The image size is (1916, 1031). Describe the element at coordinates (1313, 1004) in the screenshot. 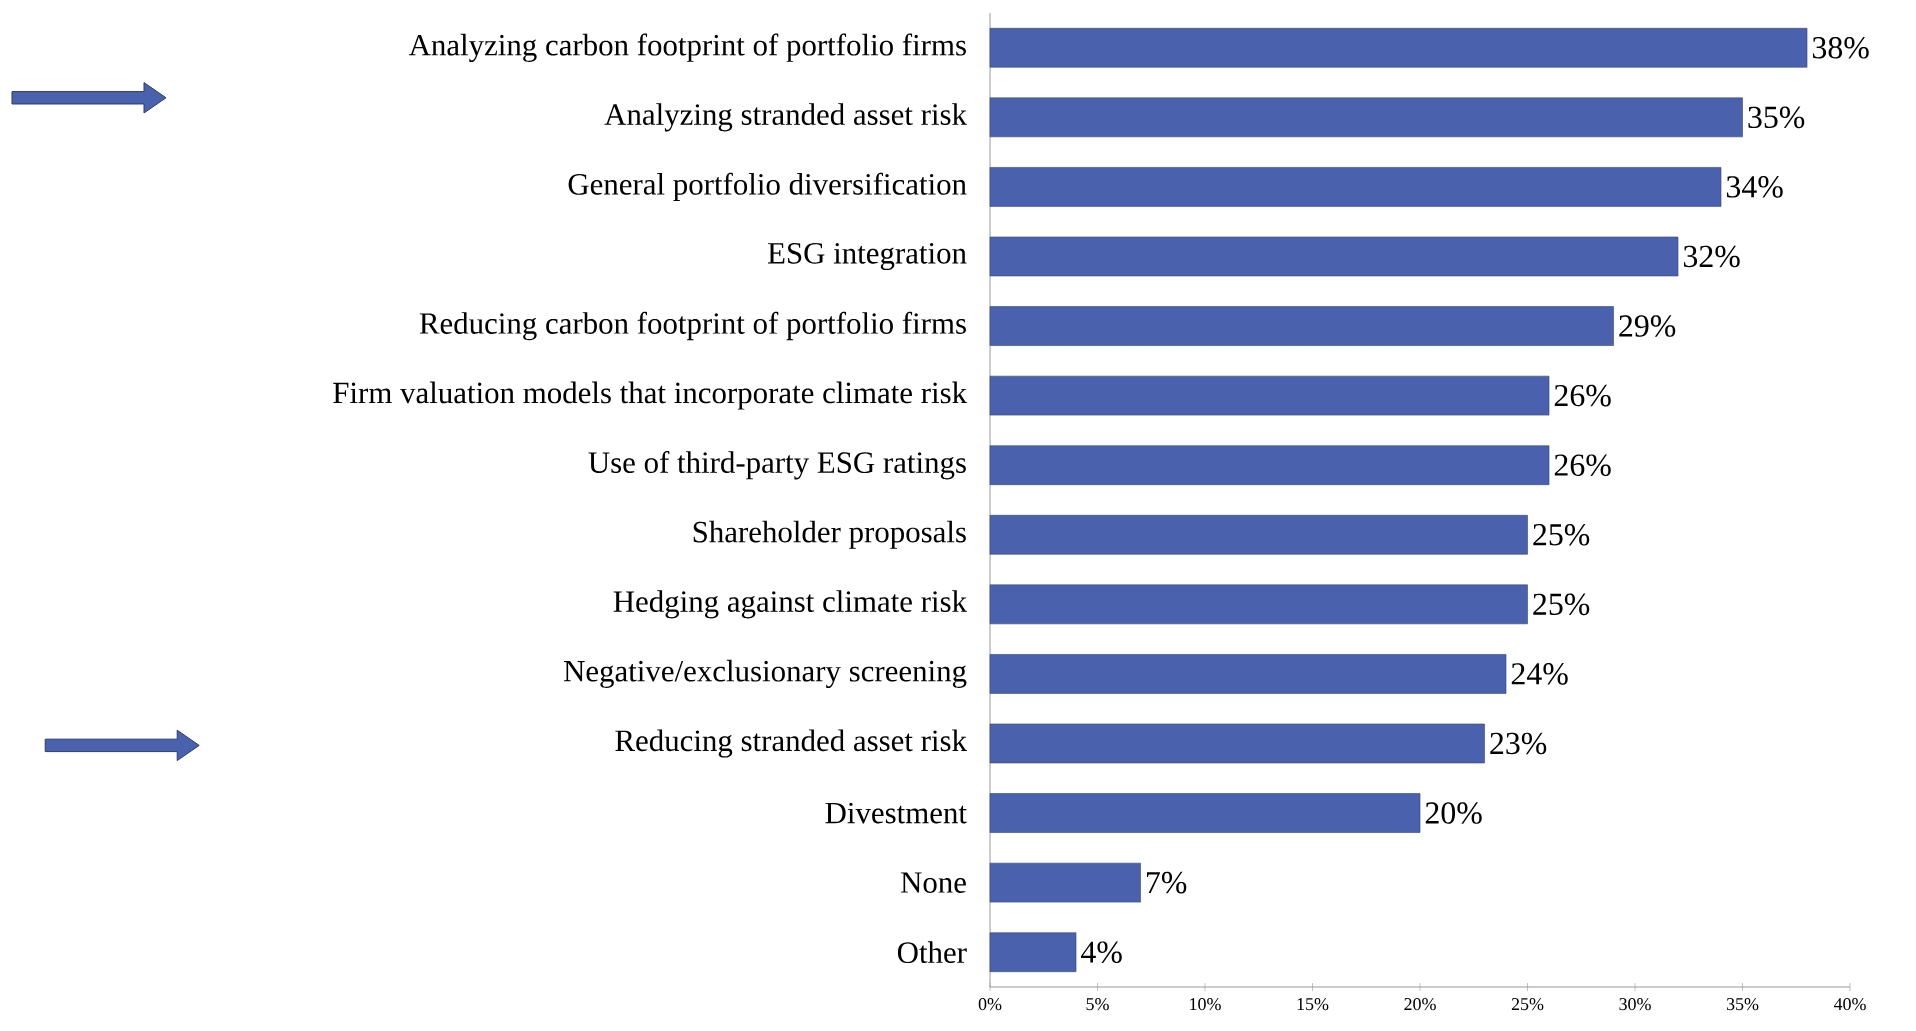

I see `x-tick-label: 15%` at that location.